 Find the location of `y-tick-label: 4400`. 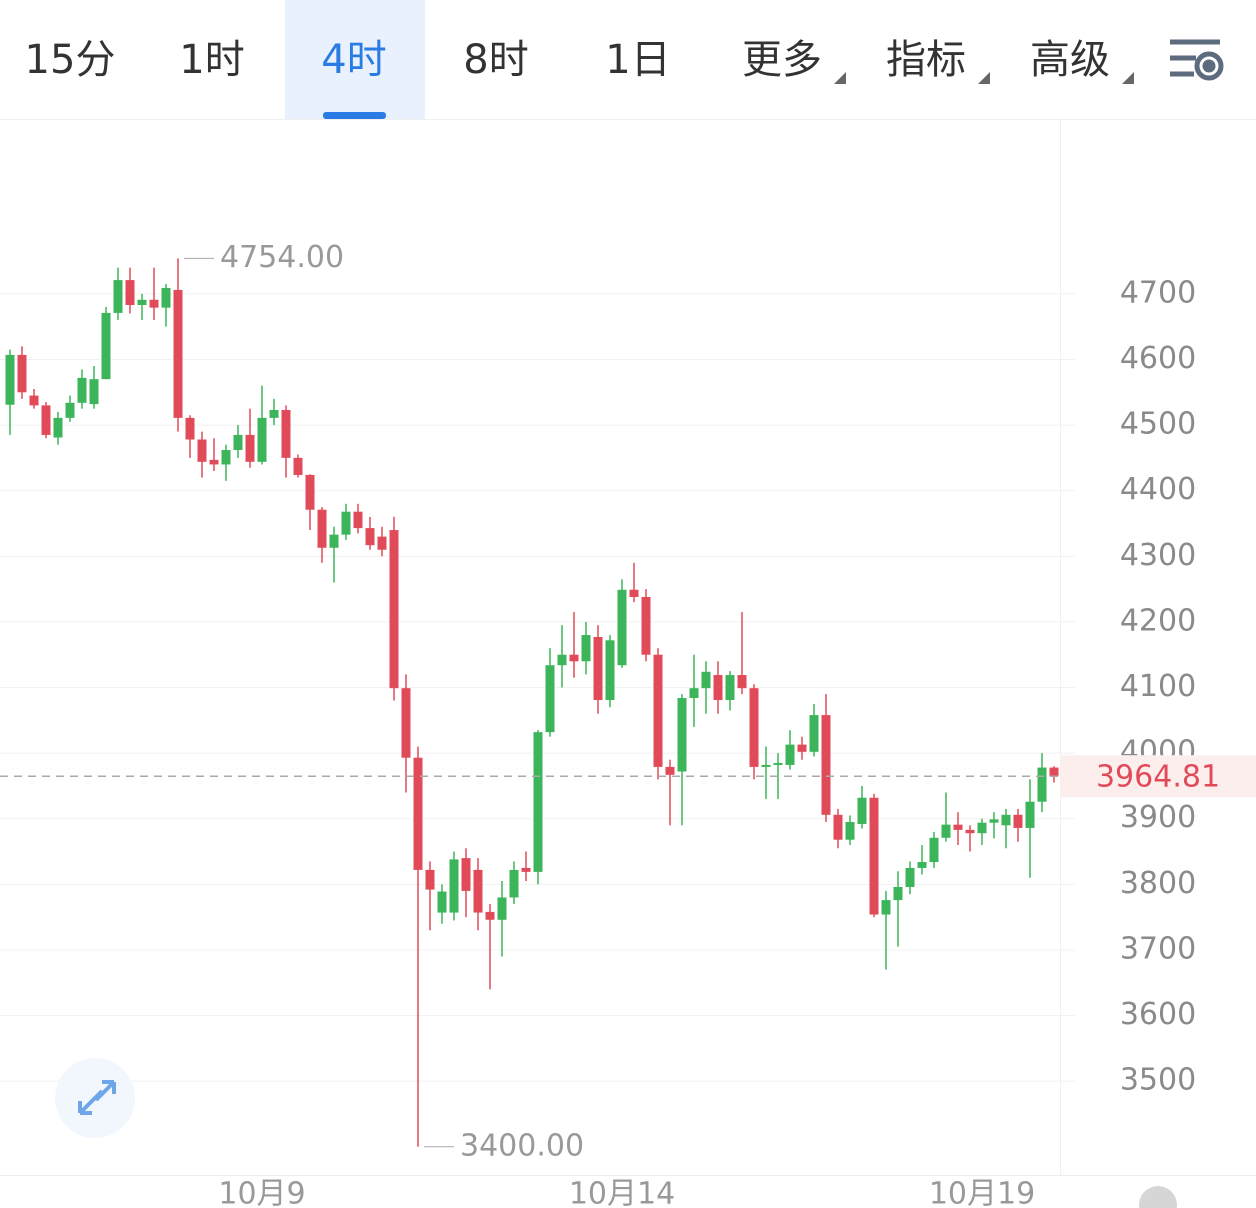

y-tick-label: 4400 is located at coordinates (1158, 489).